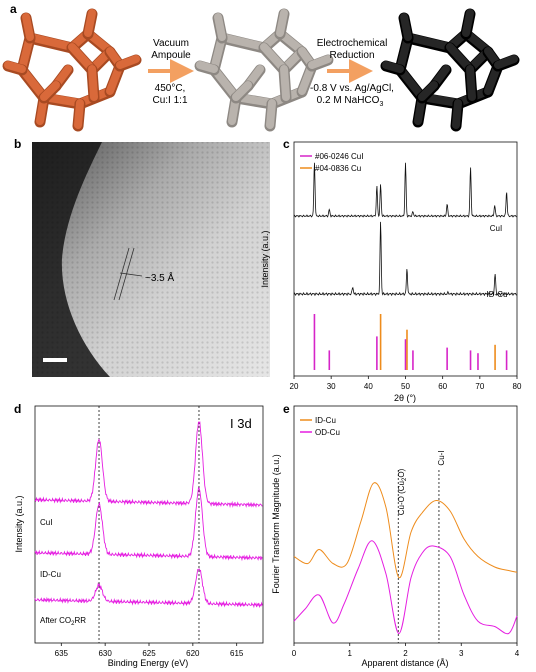 This screenshot has width=536, height=672. What do you see at coordinates (339, 156) in the screenshot?
I see `legend-cui-text: #06-0246 CuI` at bounding box center [339, 156].